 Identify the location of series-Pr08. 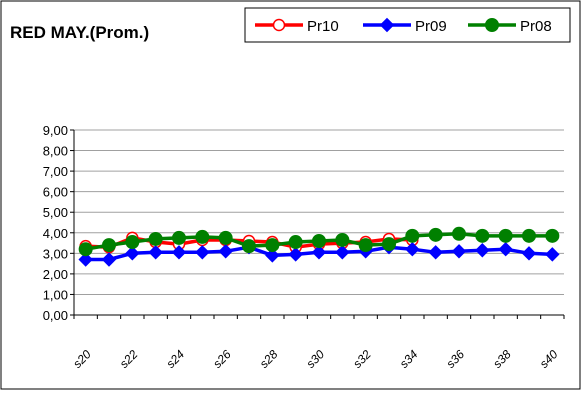
(319, 241).